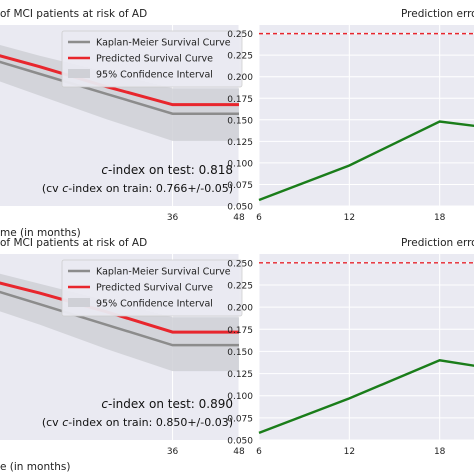 The height and width of the screenshot is (474, 474). I want to click on x-axis-label: e (in months), so click(35, 467).